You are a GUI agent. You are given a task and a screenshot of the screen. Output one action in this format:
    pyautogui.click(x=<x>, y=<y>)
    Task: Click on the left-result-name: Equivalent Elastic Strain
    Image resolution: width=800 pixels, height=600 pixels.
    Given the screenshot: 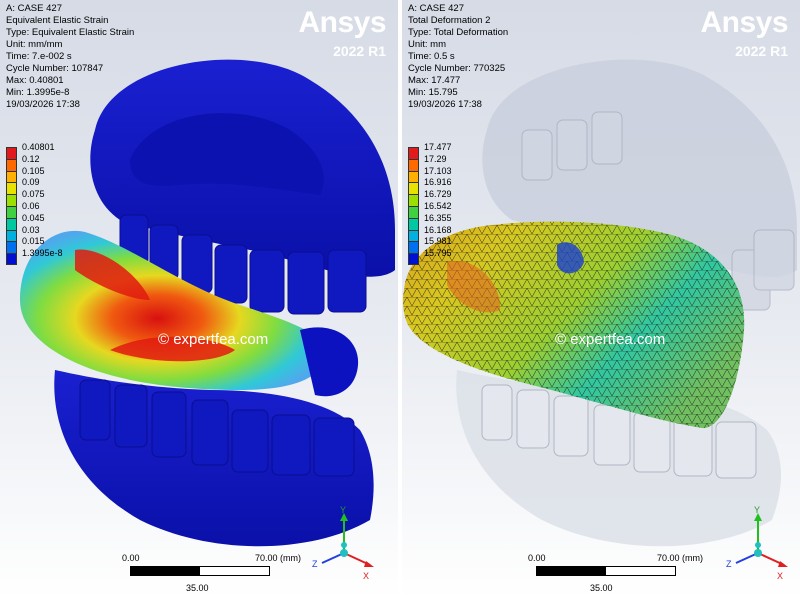 What is the action you would take?
    pyautogui.click(x=57, y=20)
    